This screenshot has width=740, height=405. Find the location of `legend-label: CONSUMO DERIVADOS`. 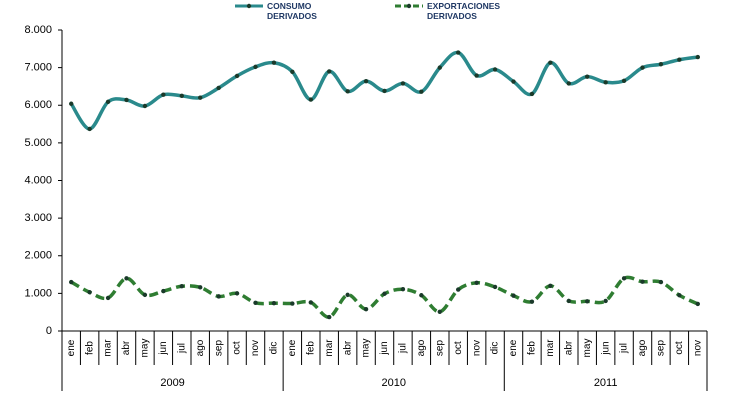

legend-label: CONSUMO DERIVADOS is located at coordinates (292, 11).